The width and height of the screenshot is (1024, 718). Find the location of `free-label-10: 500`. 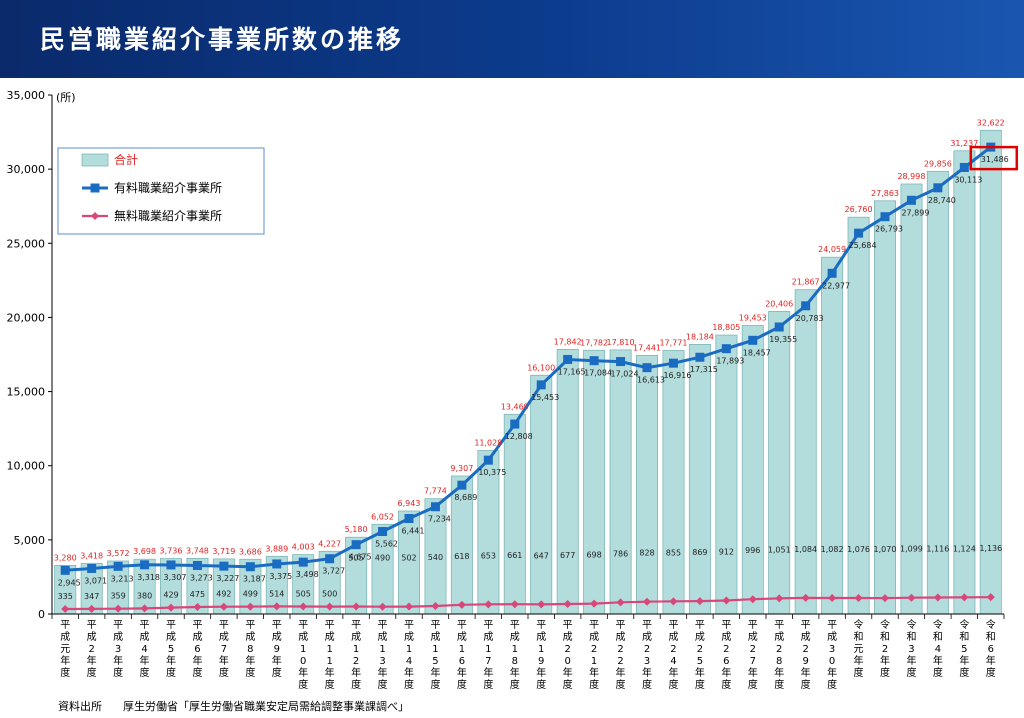

free-label-10: 500 is located at coordinates (329, 594).